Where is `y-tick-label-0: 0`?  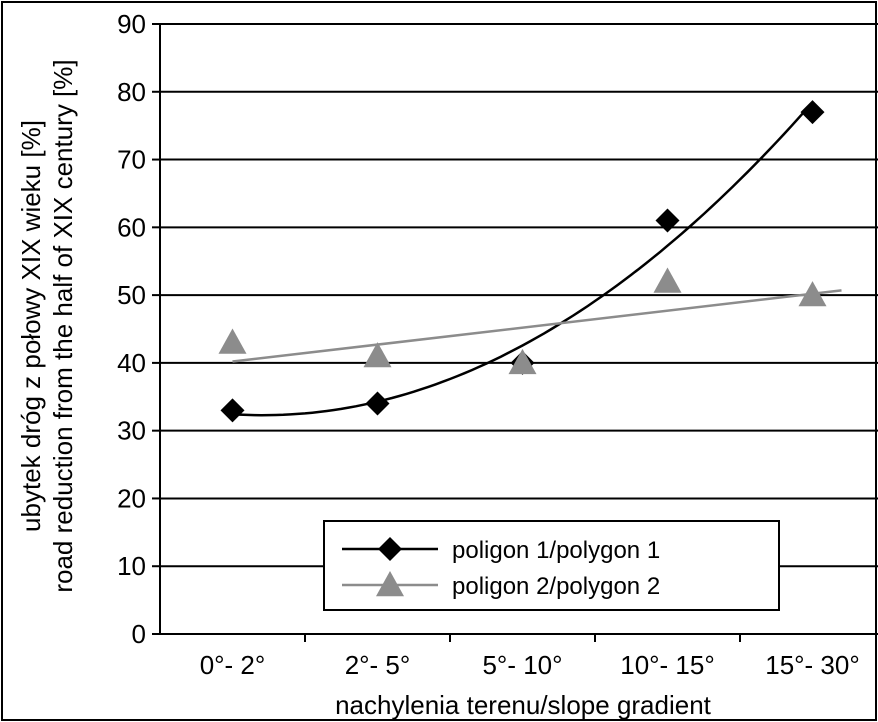
y-tick-label-0: 0 is located at coordinates (139, 634).